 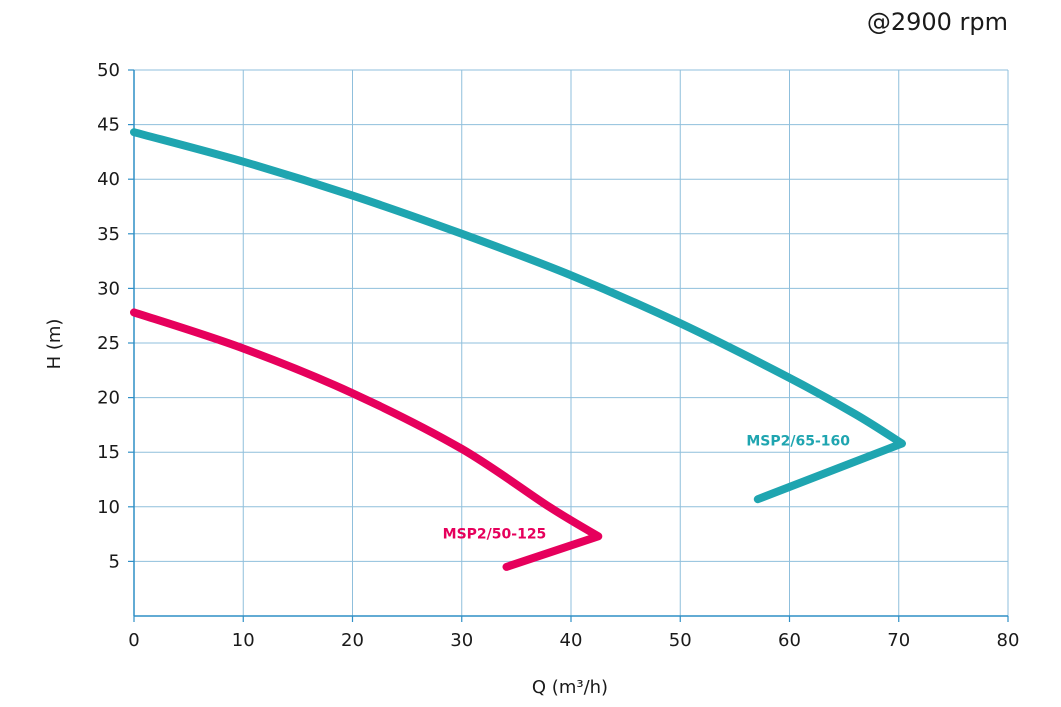 I want to click on y-tick-label: 50, so click(x=108, y=70).